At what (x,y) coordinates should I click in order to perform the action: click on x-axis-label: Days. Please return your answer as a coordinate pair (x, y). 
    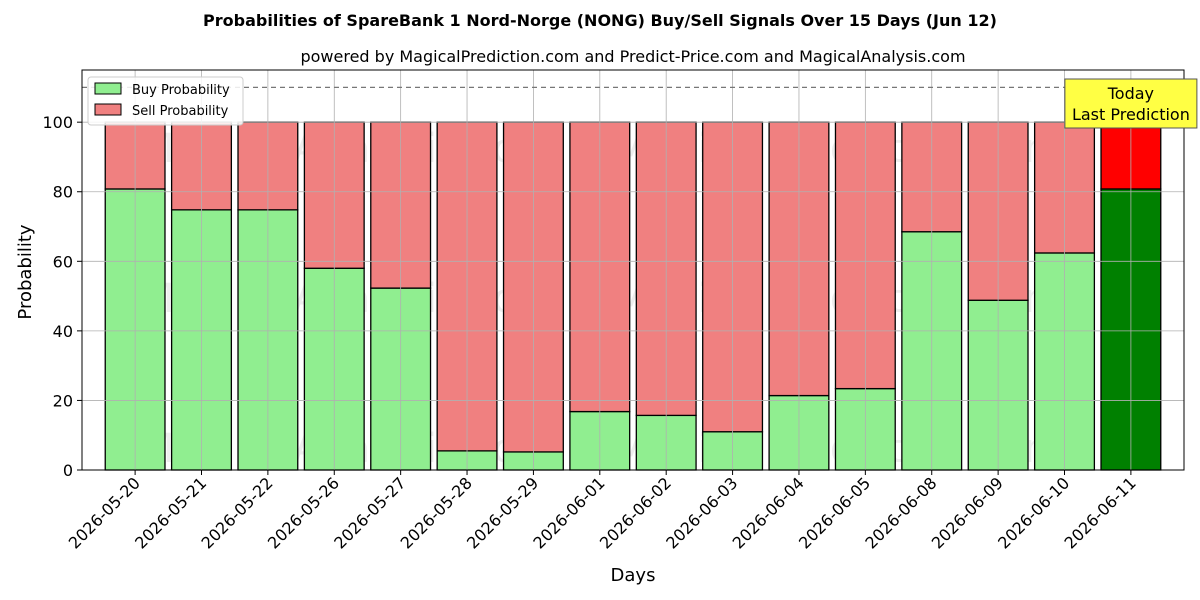
    Looking at the image, I should click on (633, 575).